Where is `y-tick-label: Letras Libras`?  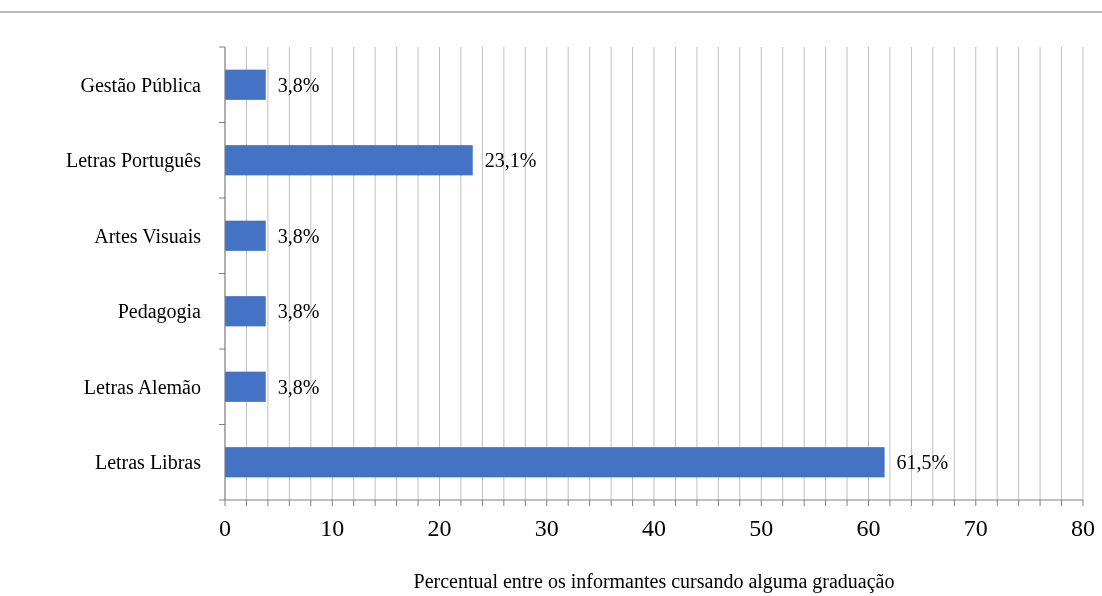 y-tick-label: Letras Libras is located at coordinates (148, 462).